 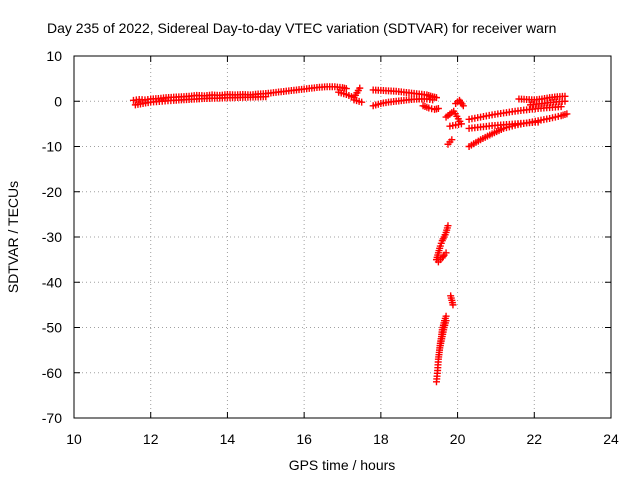 What do you see at coordinates (58, 101) in the screenshot?
I see `y-tick-label: 0` at bounding box center [58, 101].